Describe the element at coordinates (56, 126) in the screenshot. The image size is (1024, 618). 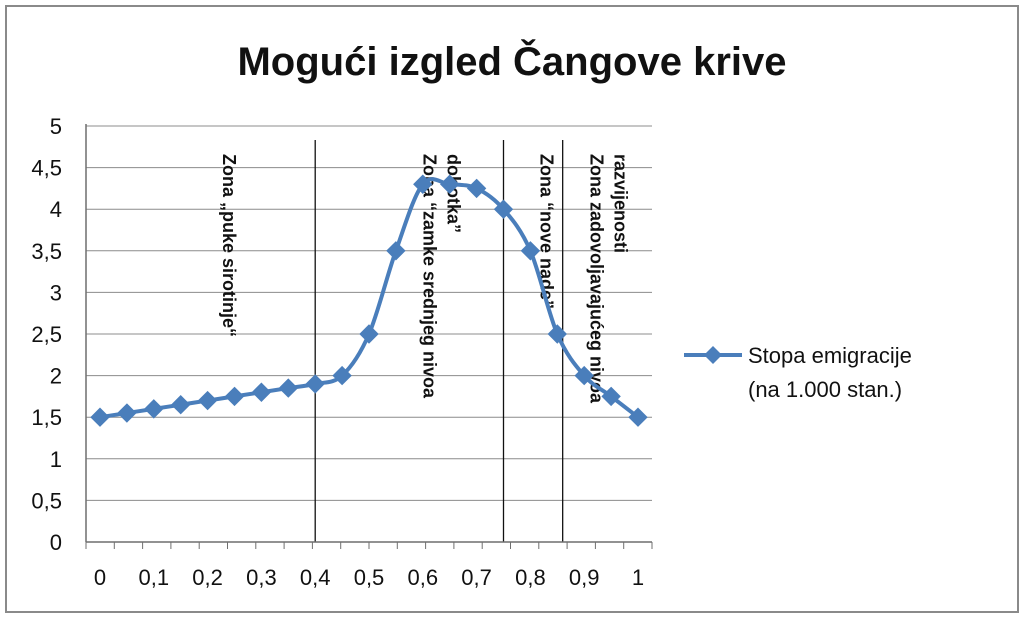
I see `y-tick-label: 5` at that location.